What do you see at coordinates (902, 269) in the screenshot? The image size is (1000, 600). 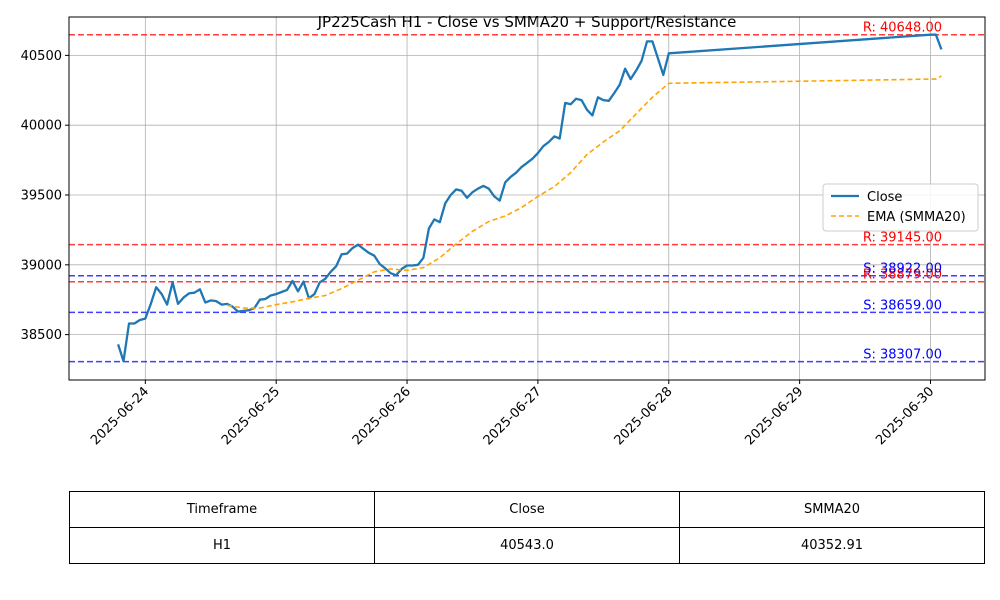 I see `support-label: S: 38922.00` at bounding box center [902, 269].